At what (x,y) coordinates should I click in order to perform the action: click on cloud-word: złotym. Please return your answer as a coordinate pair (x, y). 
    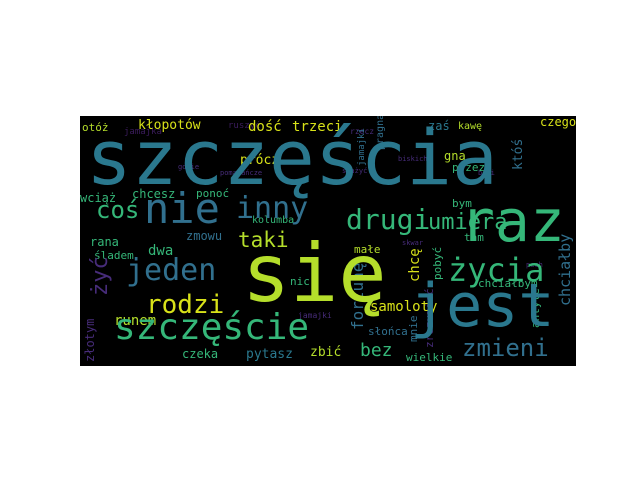
    Looking at the image, I should click on (90, 340).